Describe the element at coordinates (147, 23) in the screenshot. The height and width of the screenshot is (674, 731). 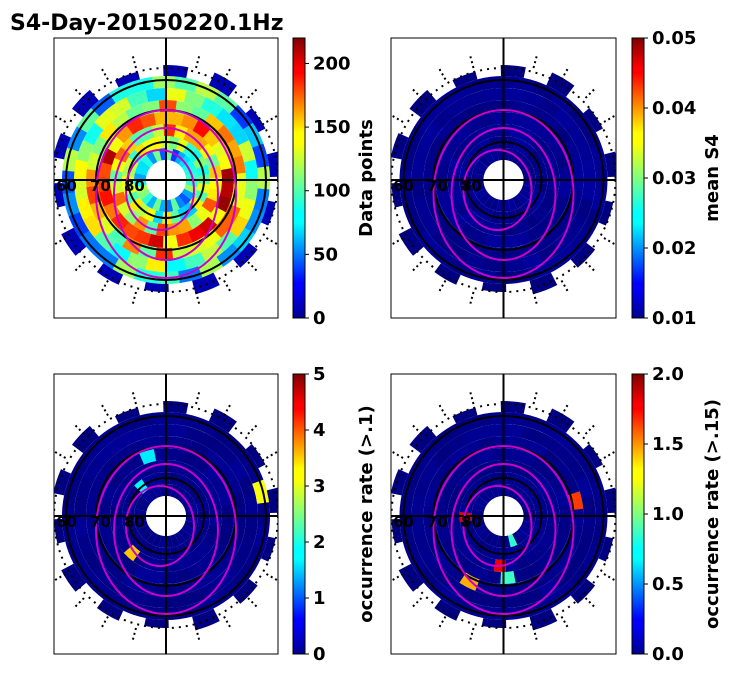
I see `figure-title: S4-Day-20150220.1Hz` at that location.